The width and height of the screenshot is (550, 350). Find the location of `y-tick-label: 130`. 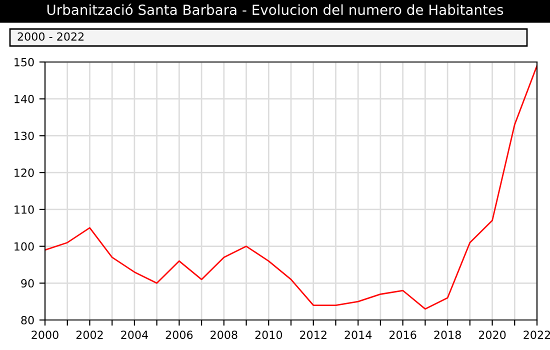

y-tick-label: 130 is located at coordinates (24, 136).